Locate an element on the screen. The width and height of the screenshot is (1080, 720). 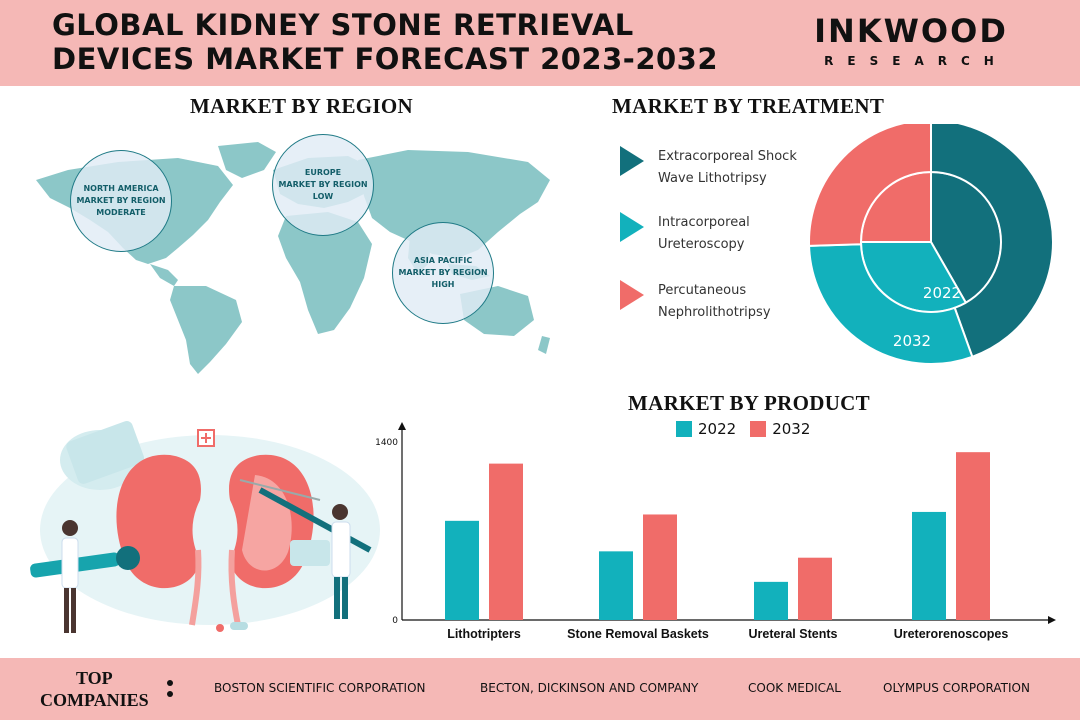
treatment-donut-chart: 2022 2032 is located at coordinates (931, 244).